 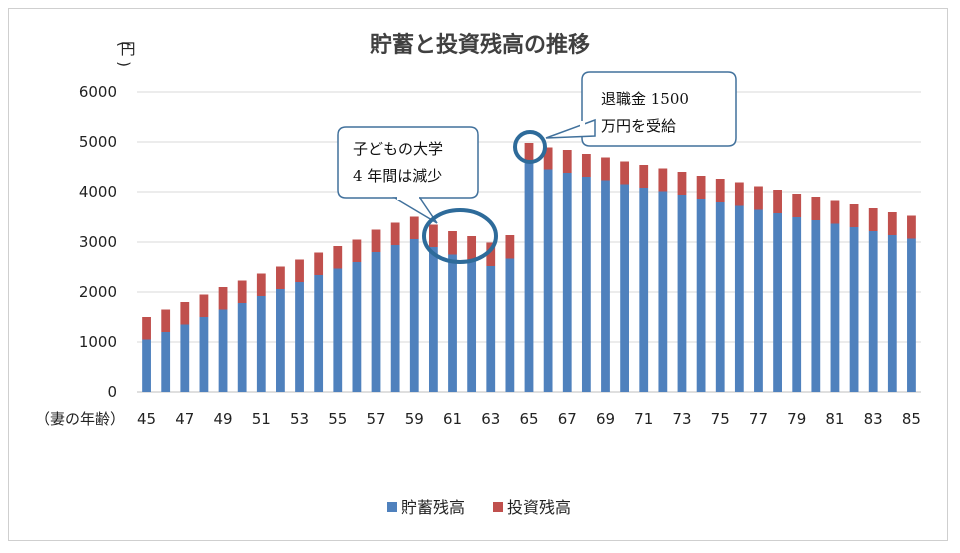 I want to click on legend-item-investment: 投資残高, so click(x=532, y=507).